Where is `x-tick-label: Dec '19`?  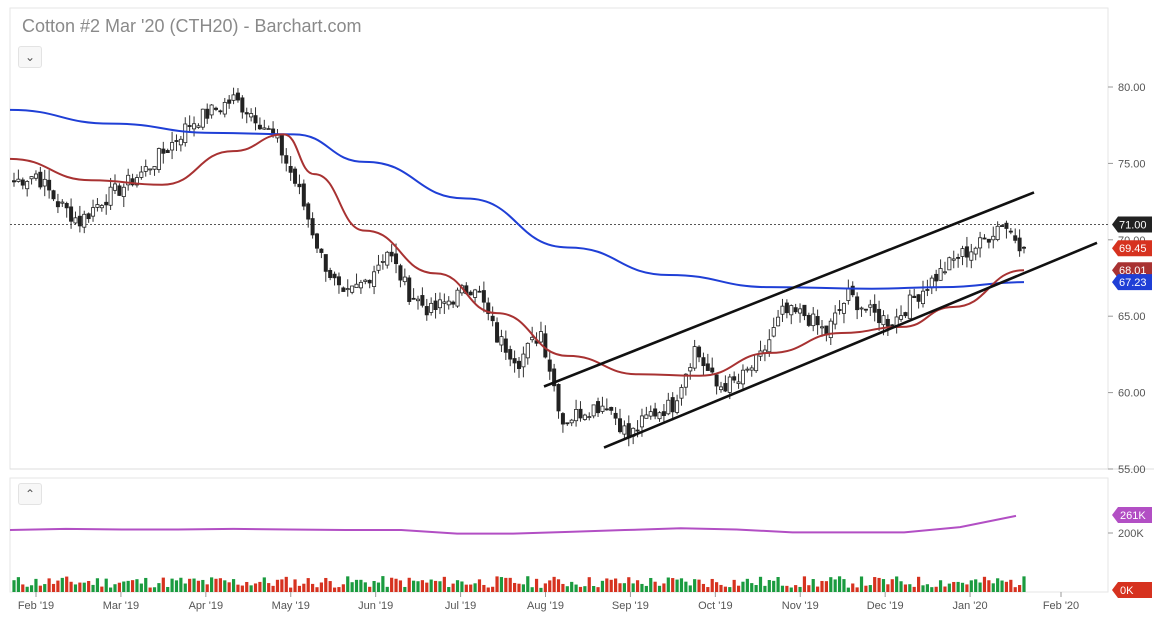
x-tick-label: Dec '19 is located at coordinates (885, 606).